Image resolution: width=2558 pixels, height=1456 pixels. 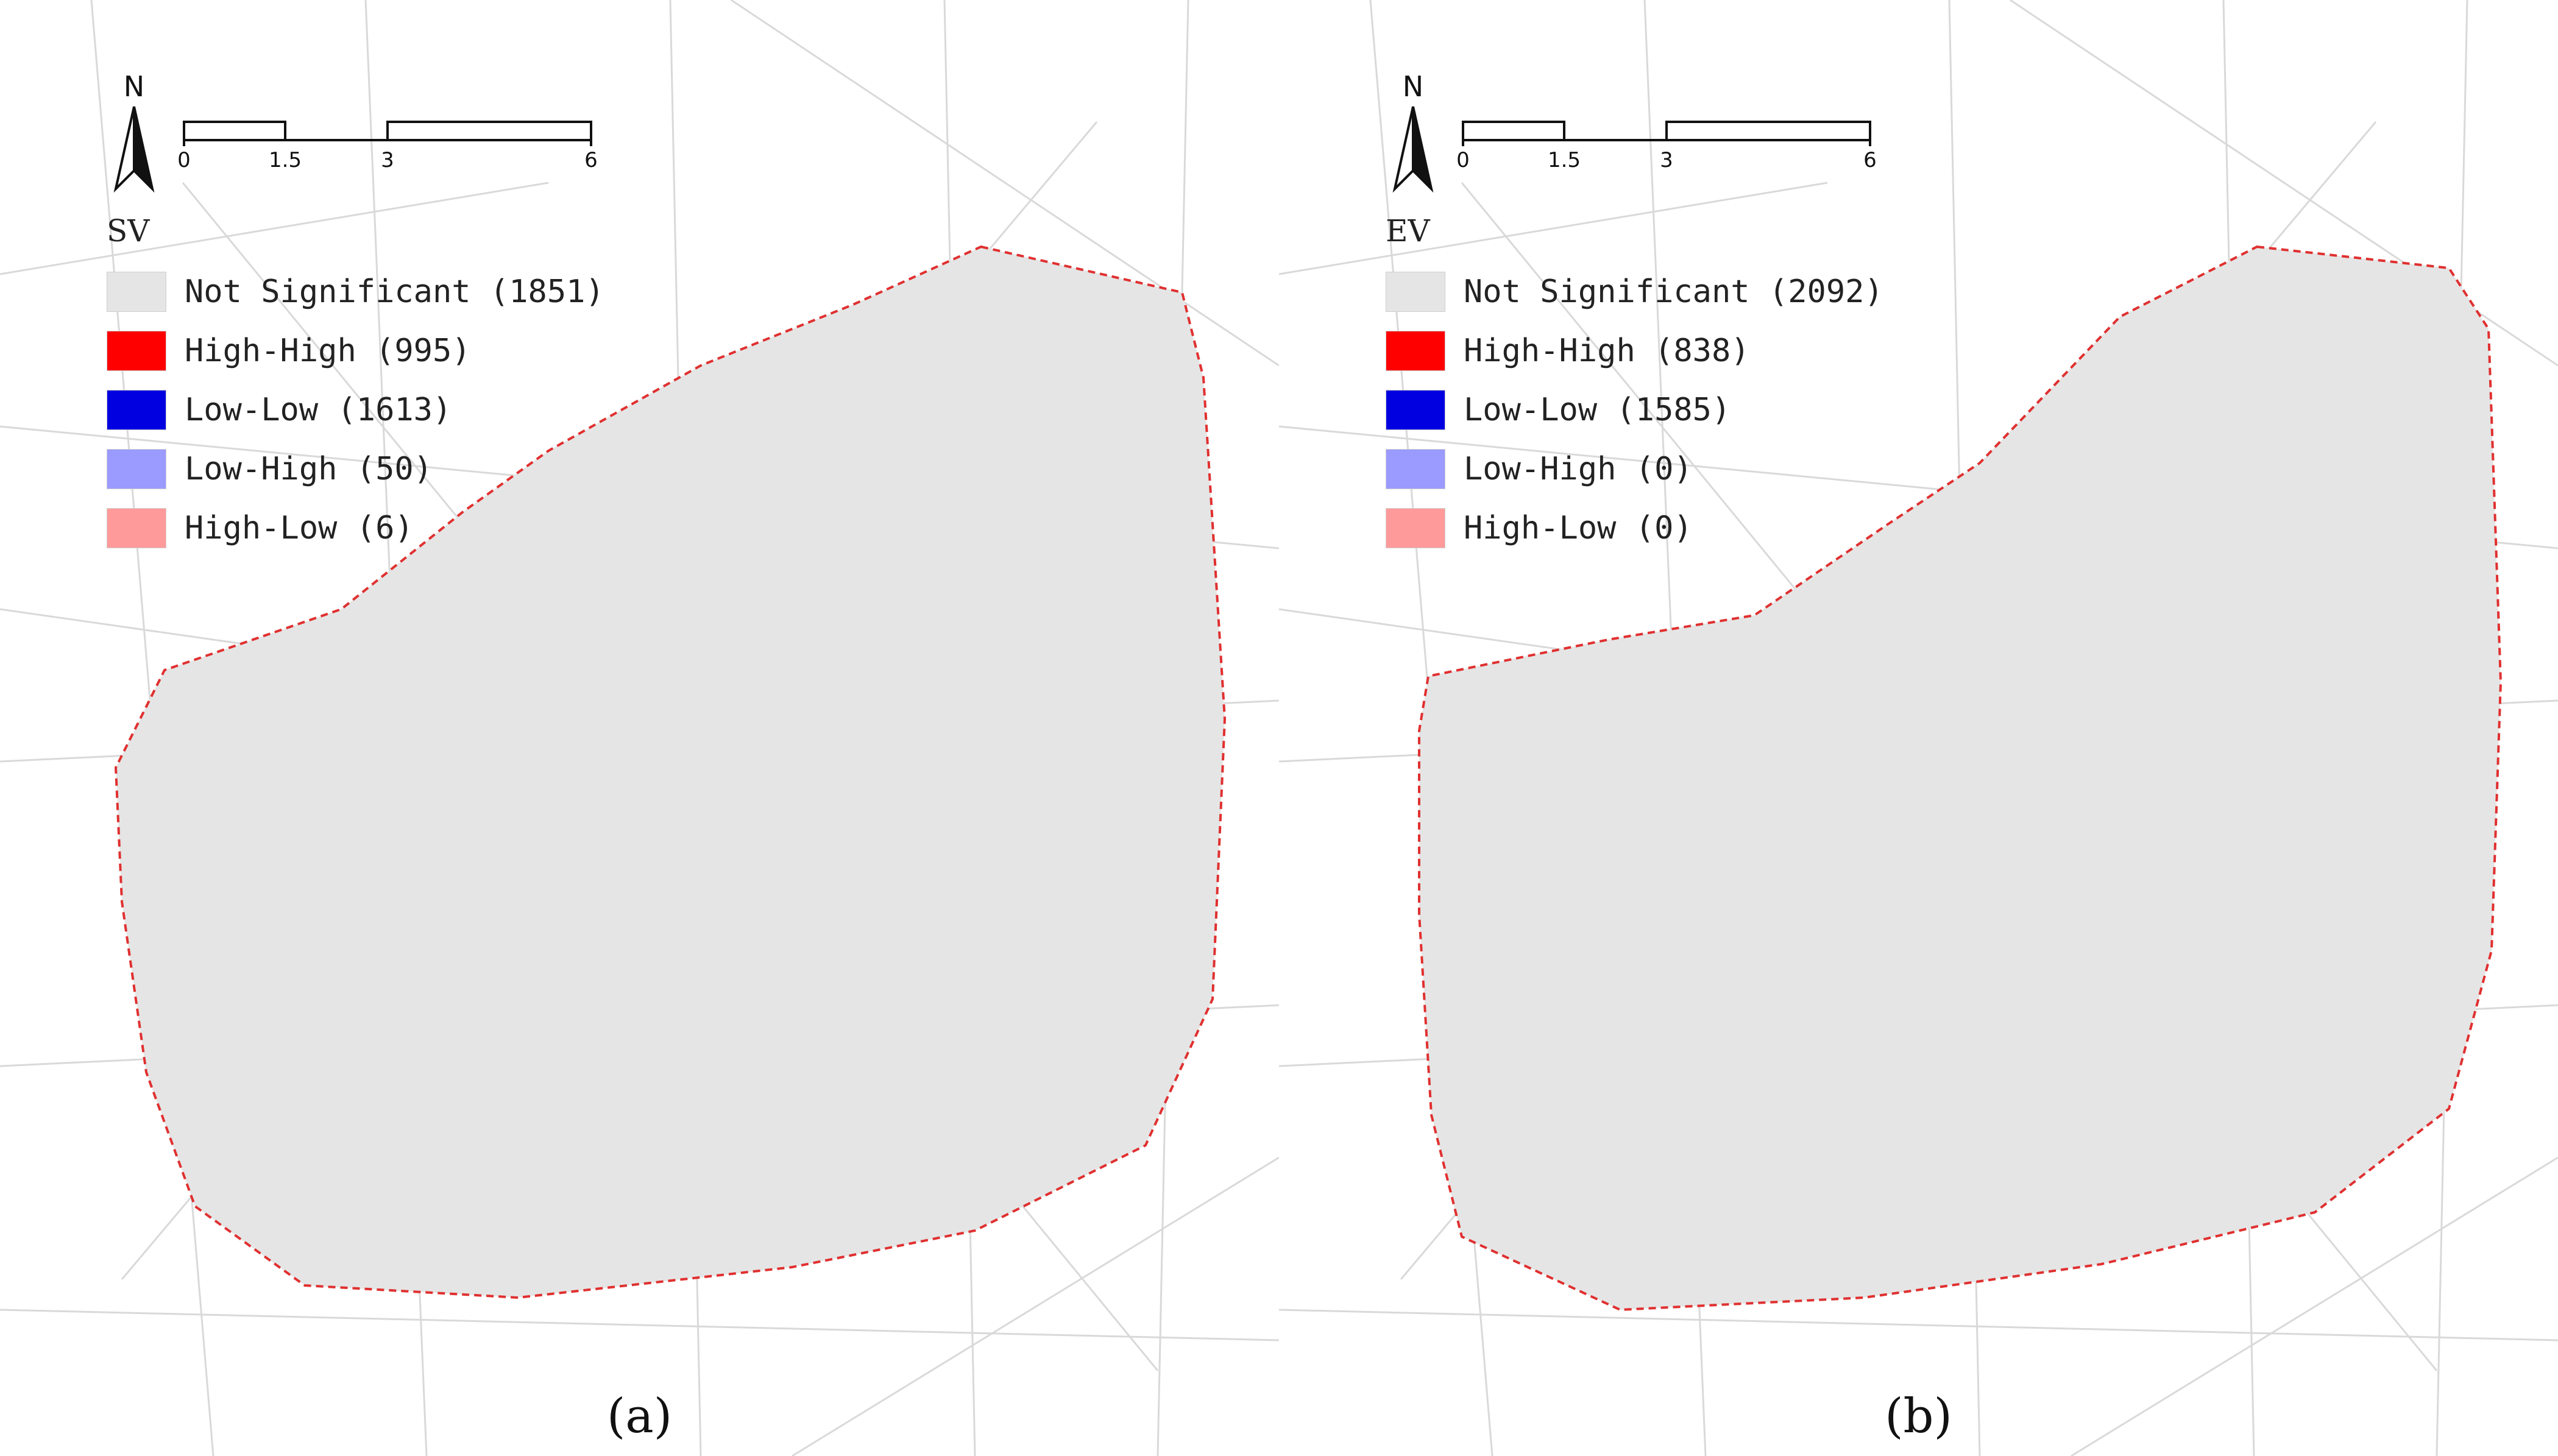 I want to click on legend-label: Low-Low (1613), so click(x=318, y=409).